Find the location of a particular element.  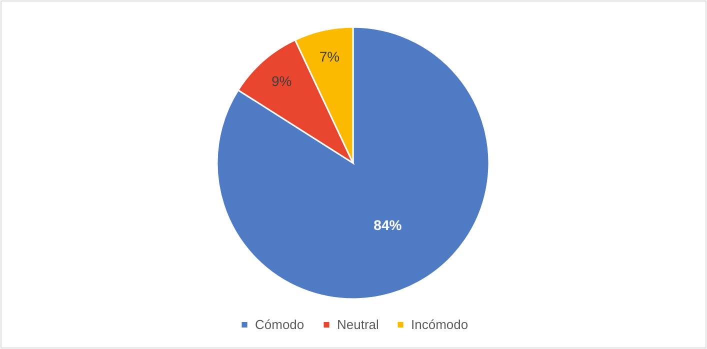

legend-label: Incómodo is located at coordinates (439, 324).